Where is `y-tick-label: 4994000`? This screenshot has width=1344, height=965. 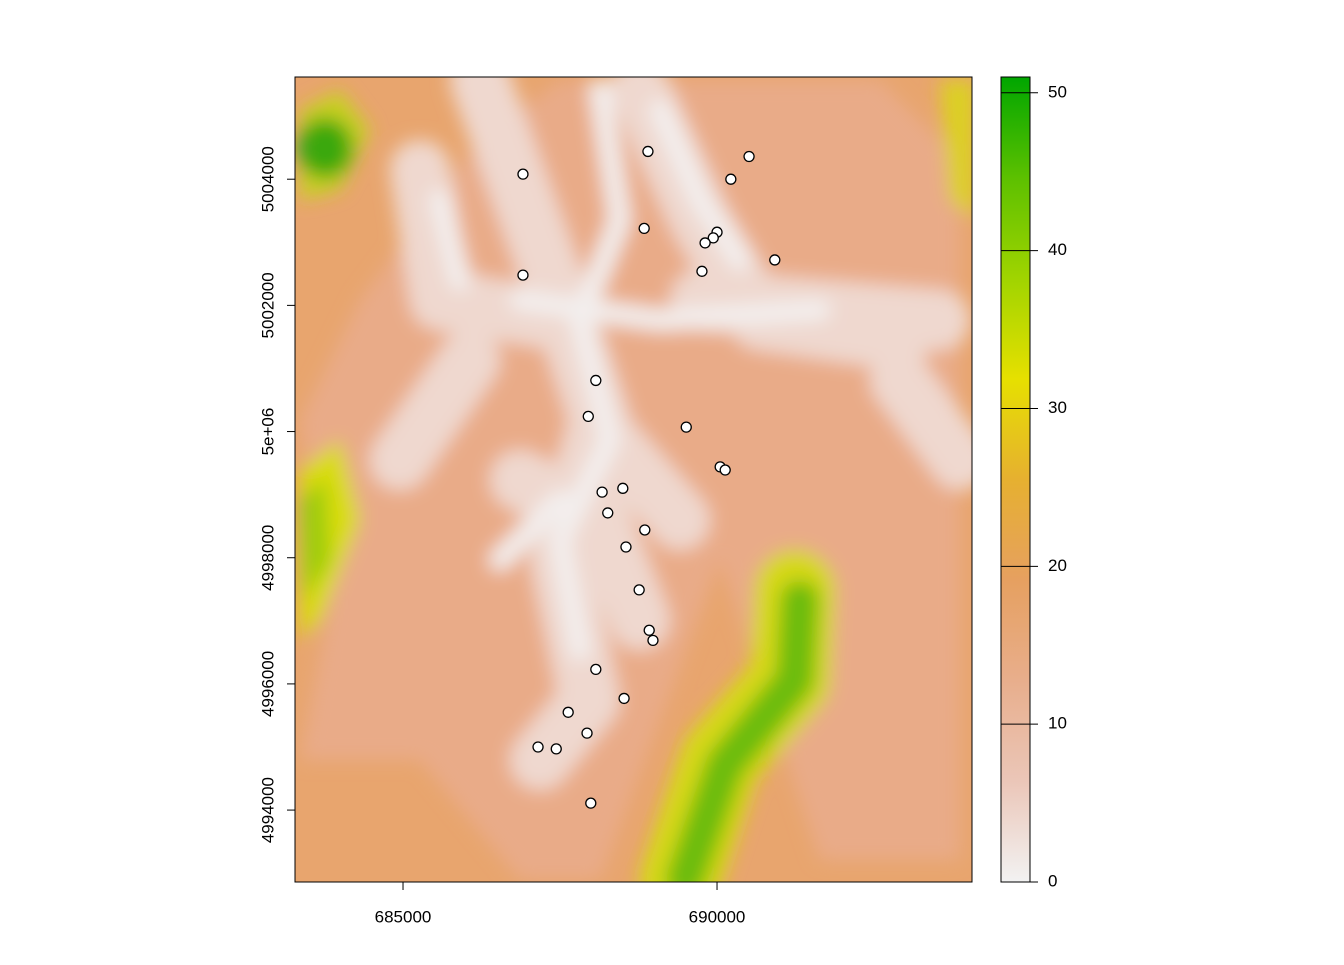
y-tick-label: 4994000 is located at coordinates (267, 810).